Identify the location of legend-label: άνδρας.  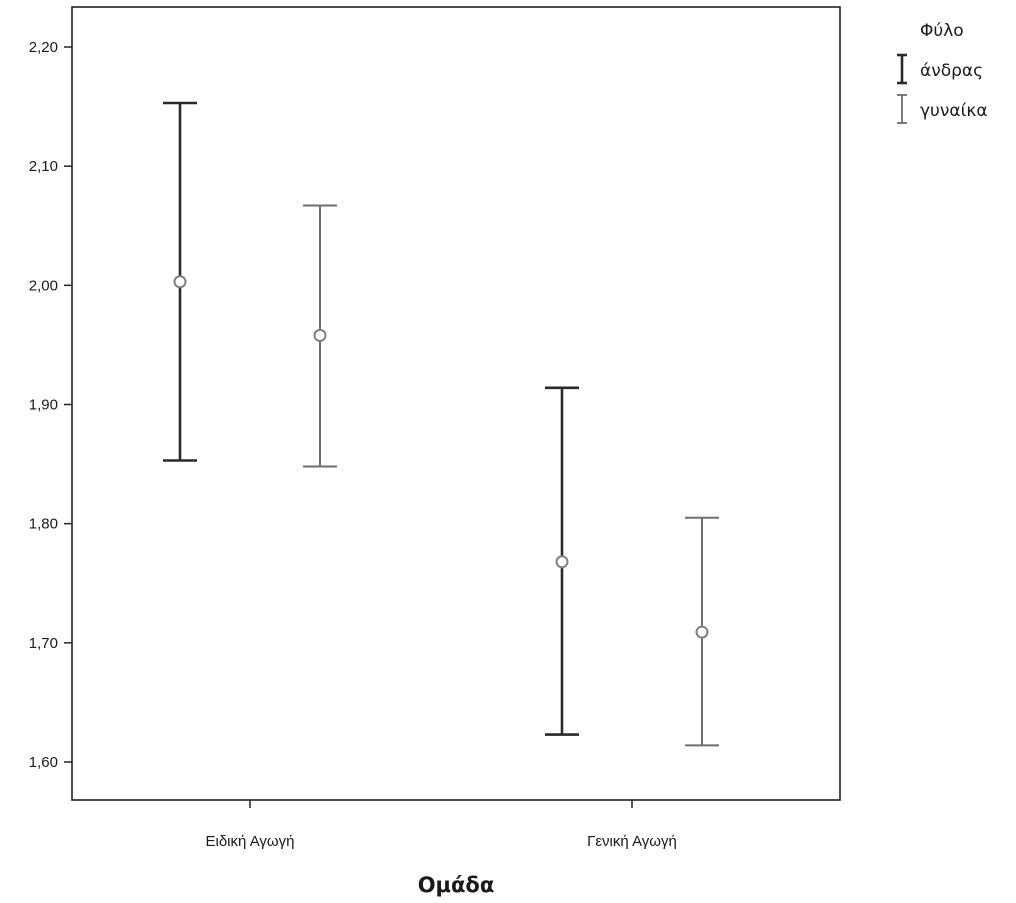
(951, 71).